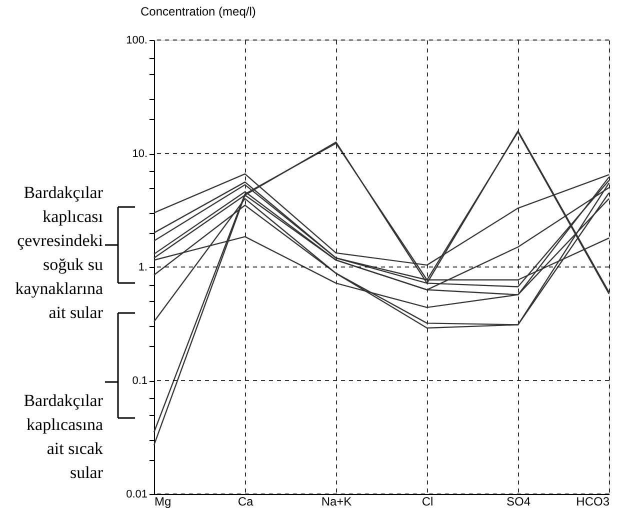  I want to click on y-tick-label: 10., so click(140, 154).